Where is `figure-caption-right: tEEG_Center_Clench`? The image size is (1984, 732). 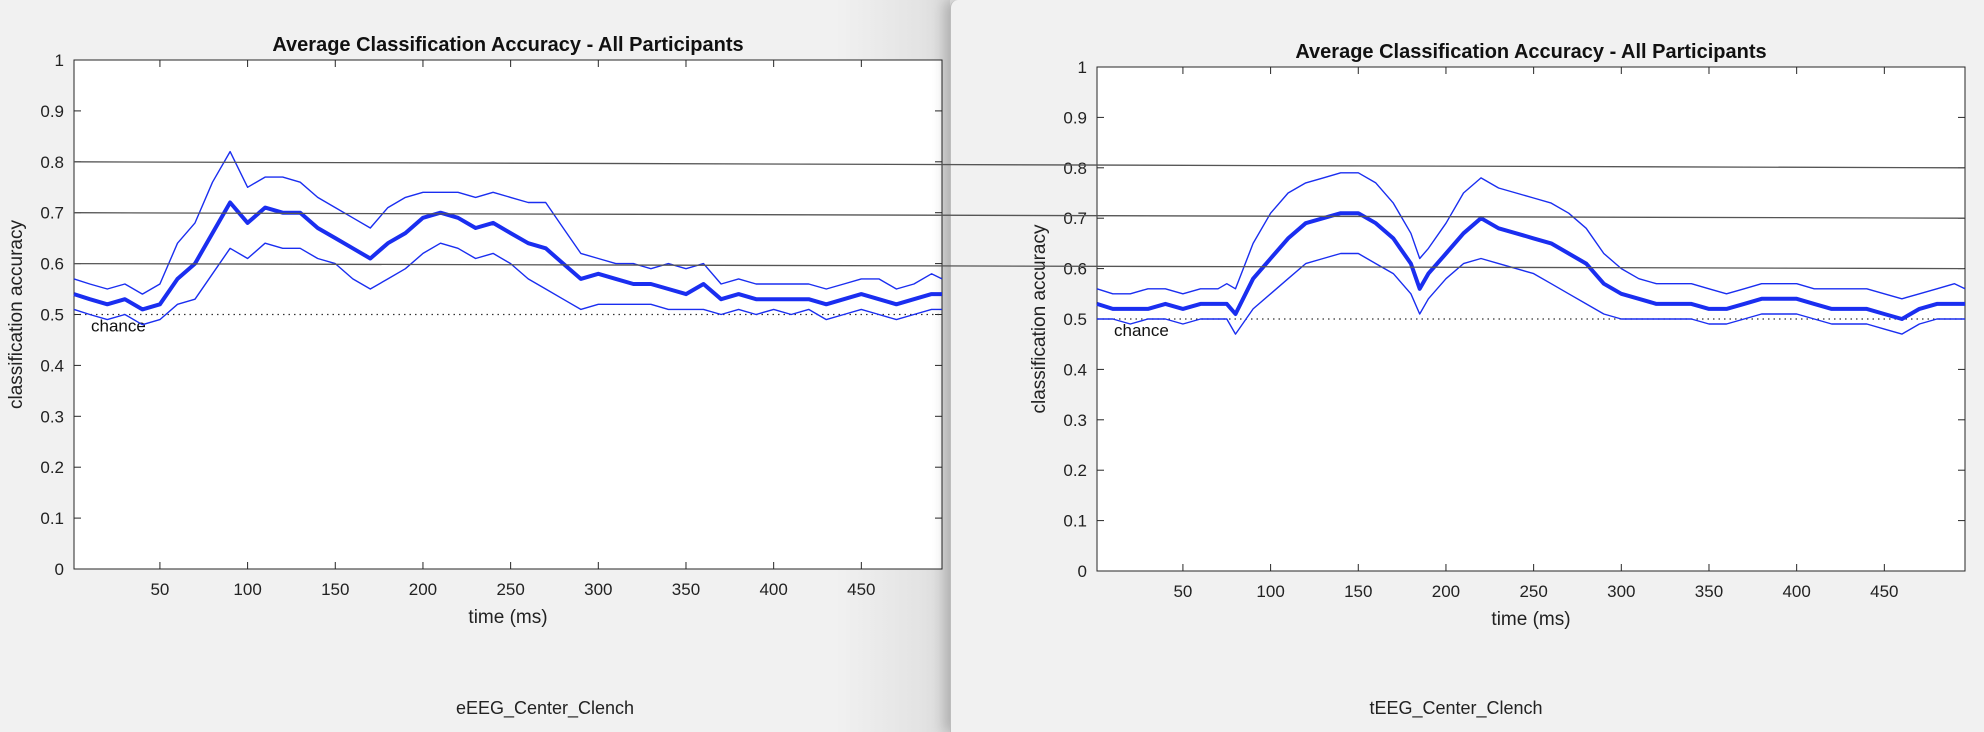
figure-caption-right: tEEG_Center_Clench is located at coordinates (1456, 708).